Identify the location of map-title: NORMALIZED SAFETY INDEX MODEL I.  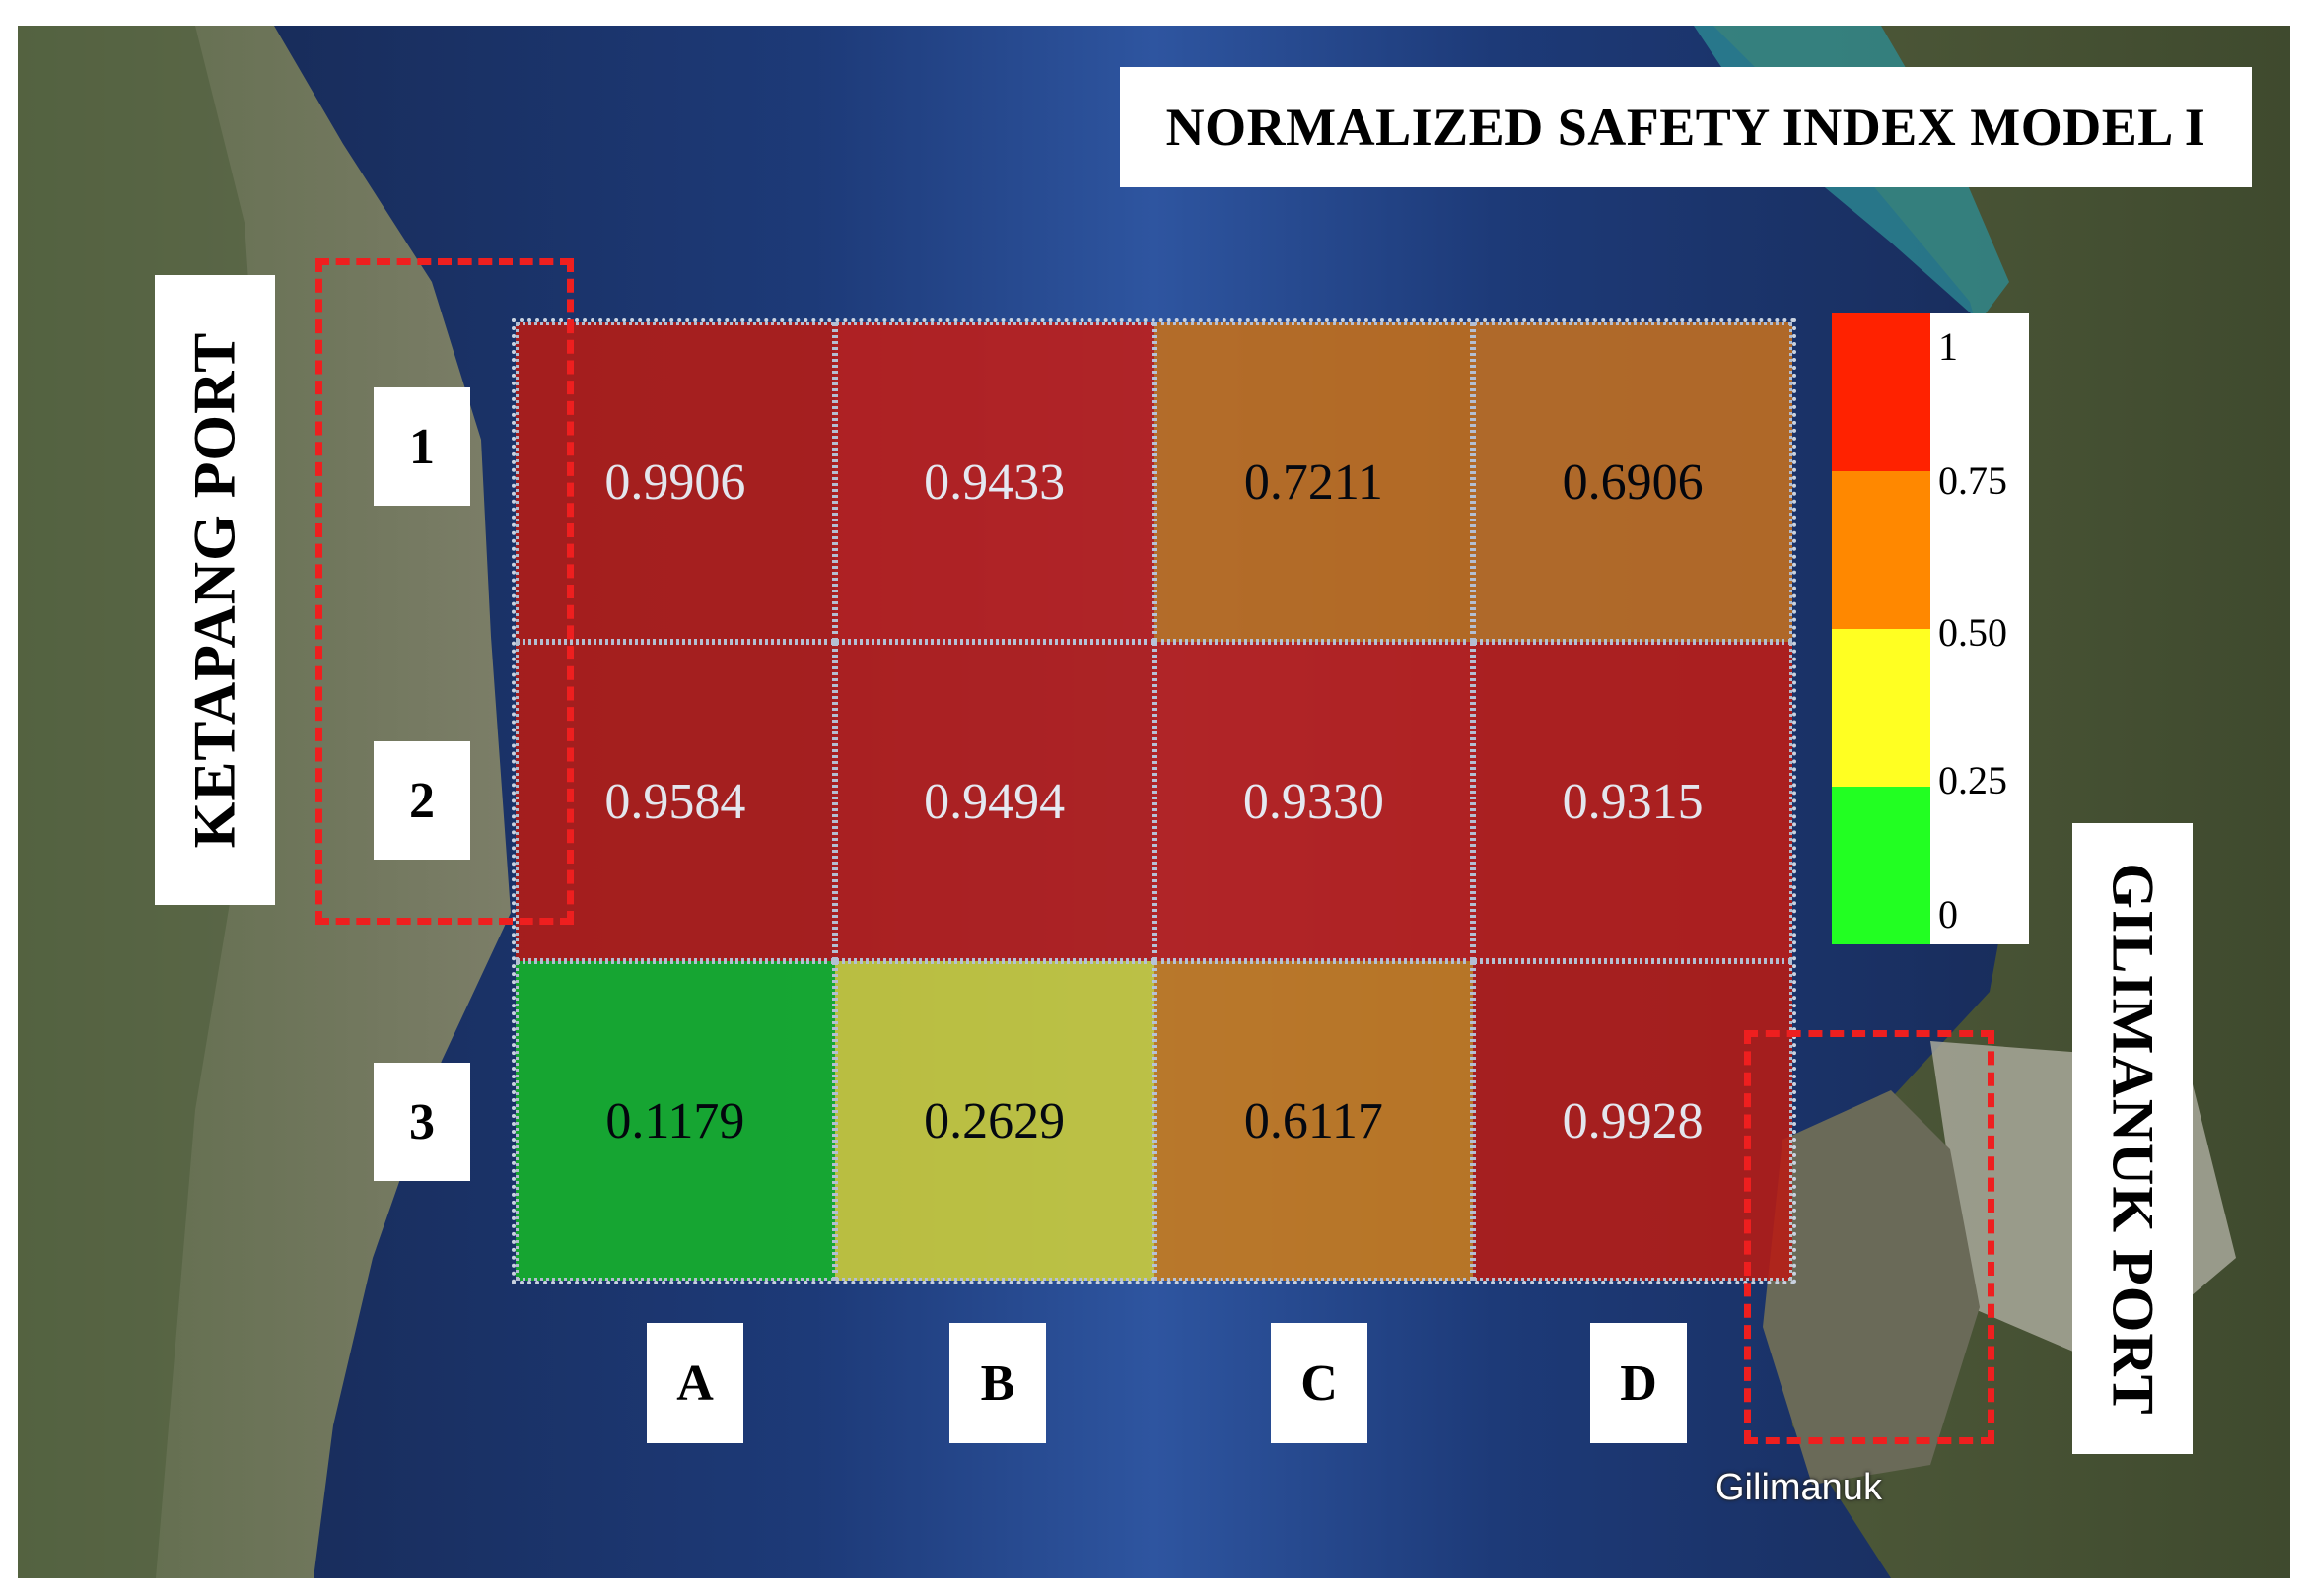
(1686, 127).